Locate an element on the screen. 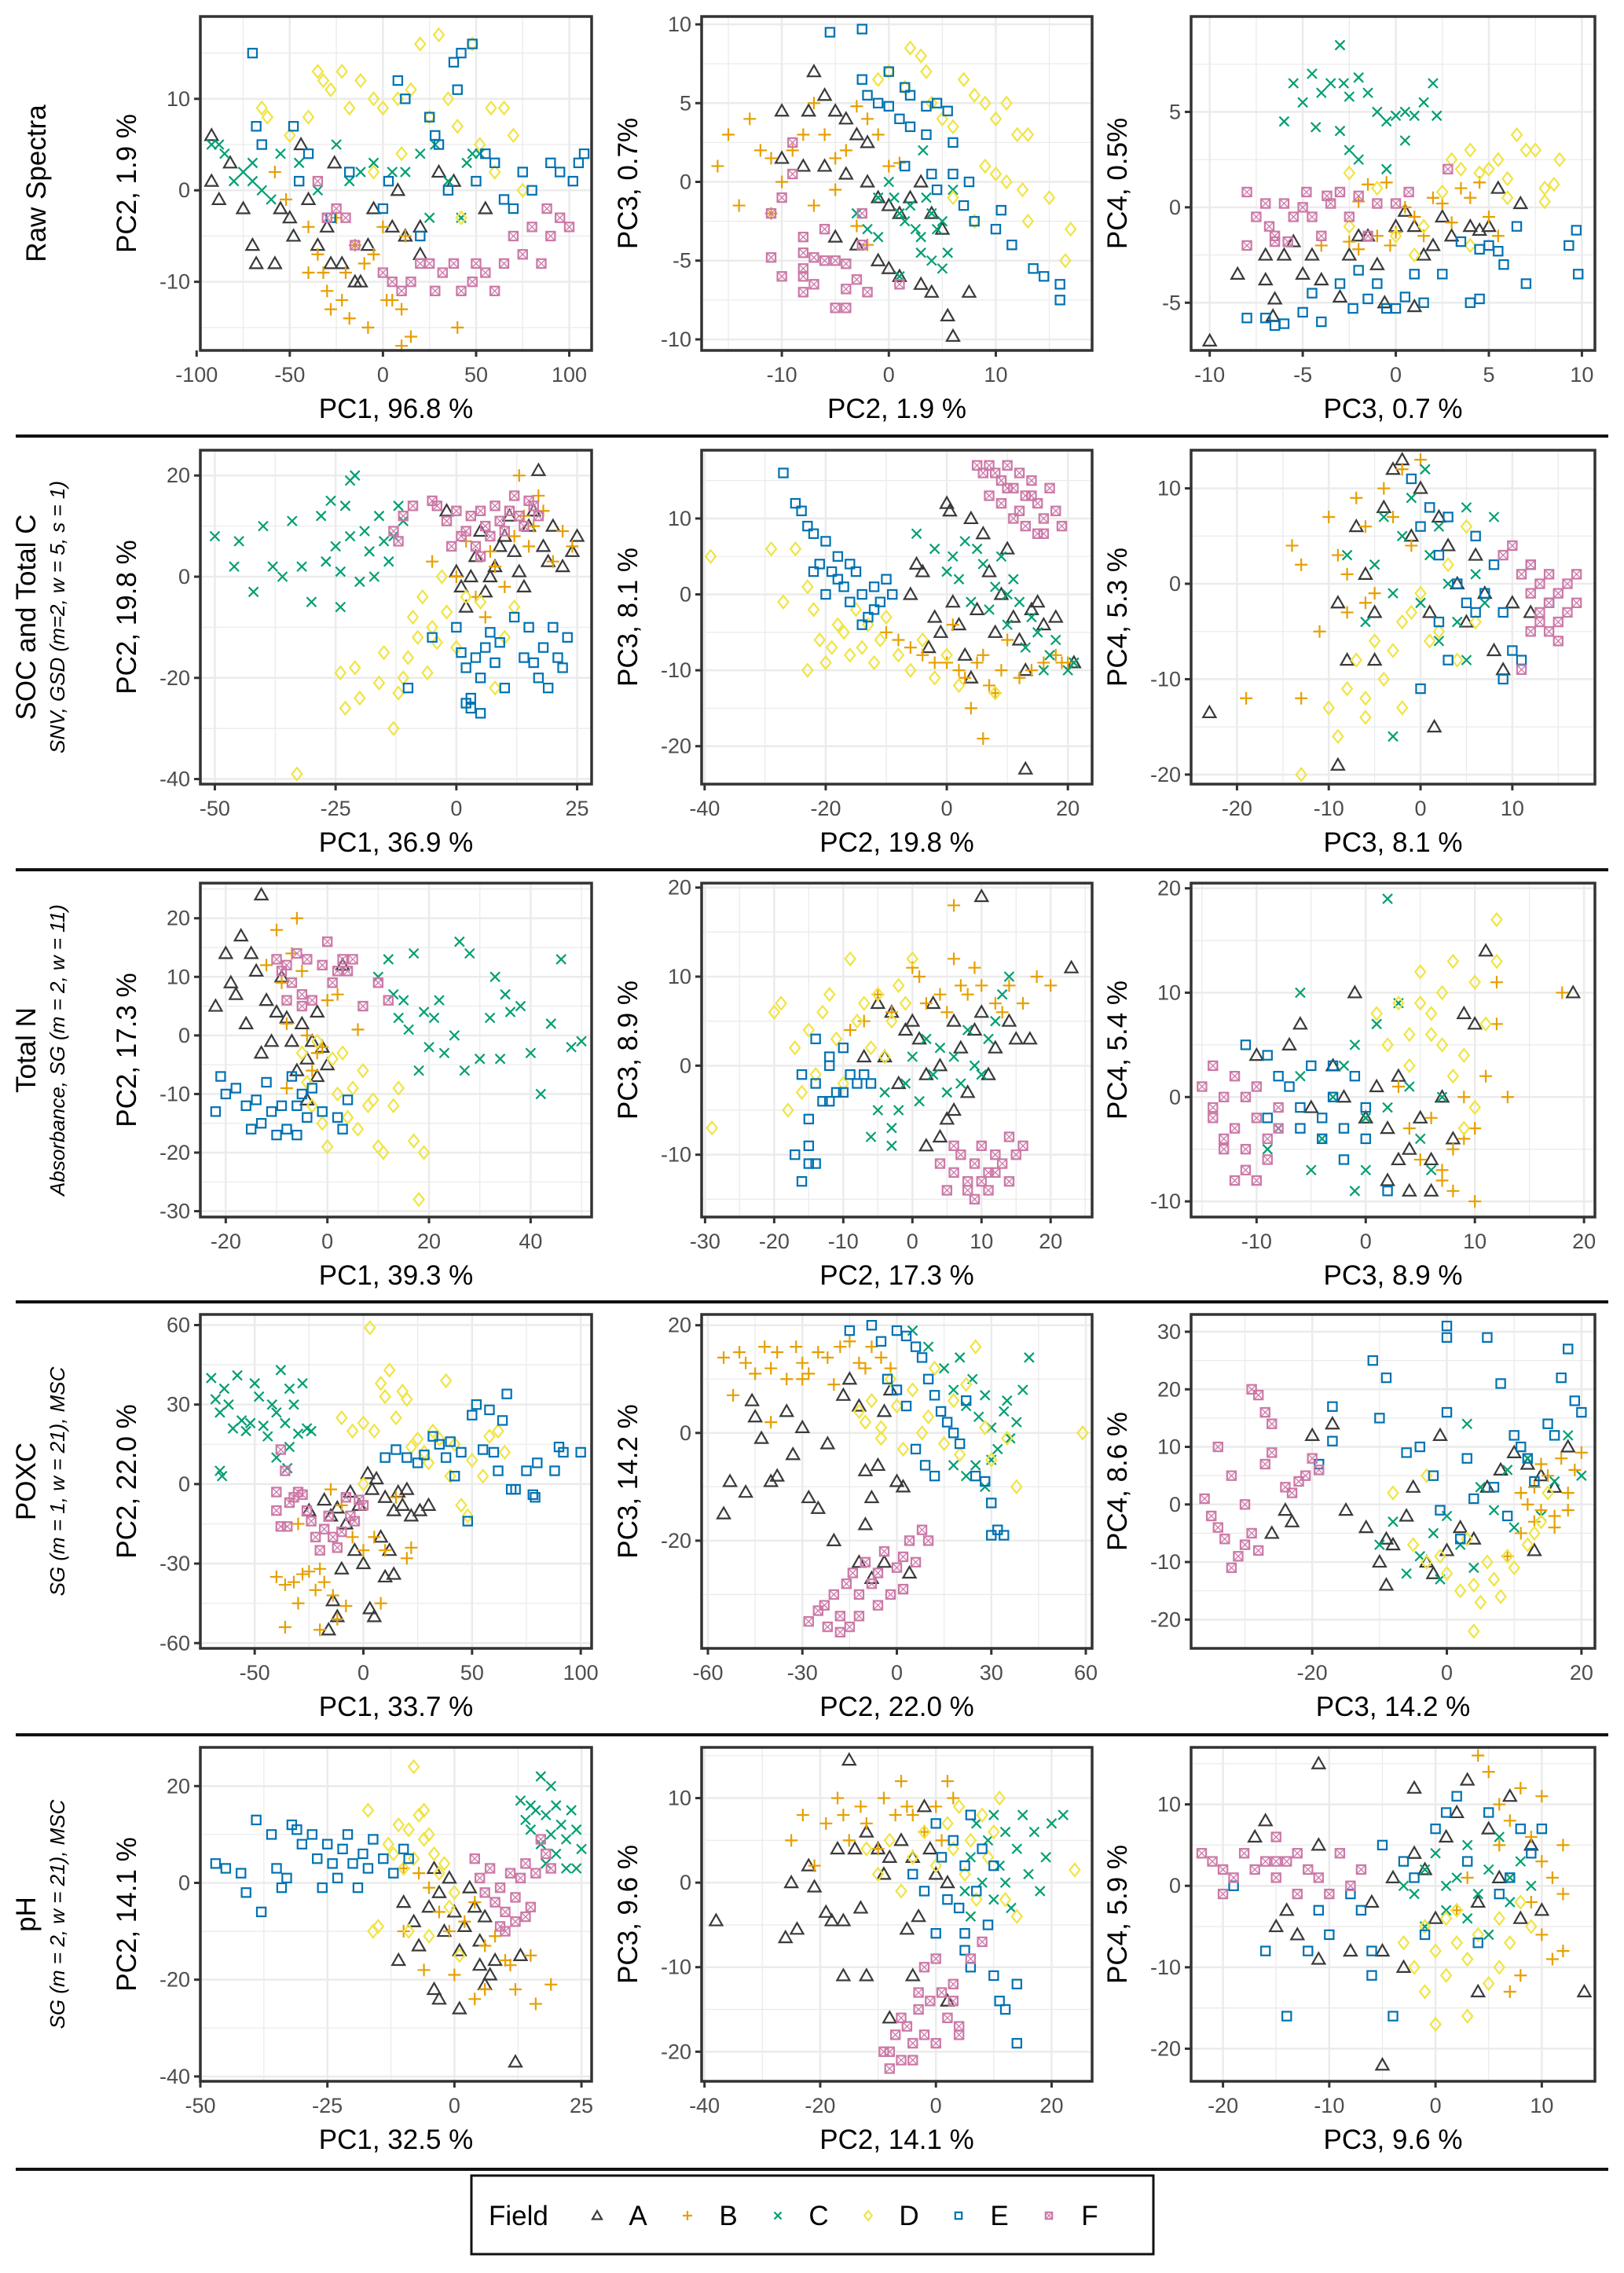  y-axis-title: PC3, 9.6 % is located at coordinates (628, 1914).